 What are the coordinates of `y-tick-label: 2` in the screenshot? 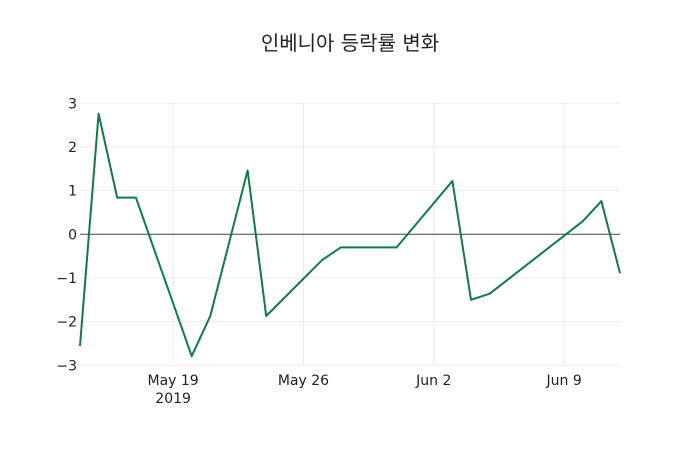 It's located at (72, 148).